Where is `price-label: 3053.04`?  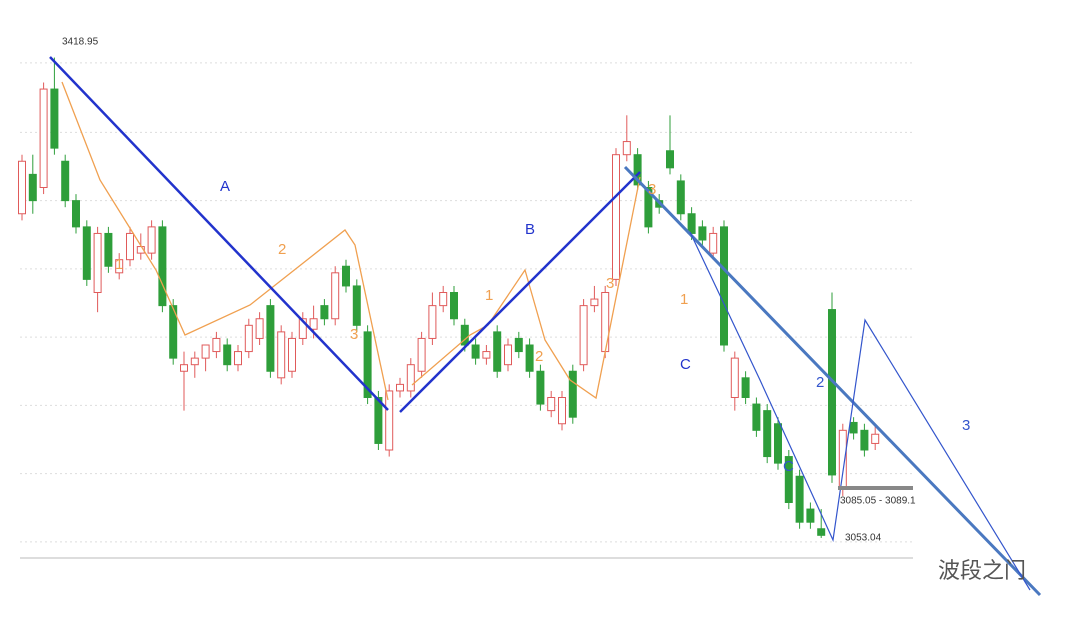 price-label: 3053.04 is located at coordinates (863, 538).